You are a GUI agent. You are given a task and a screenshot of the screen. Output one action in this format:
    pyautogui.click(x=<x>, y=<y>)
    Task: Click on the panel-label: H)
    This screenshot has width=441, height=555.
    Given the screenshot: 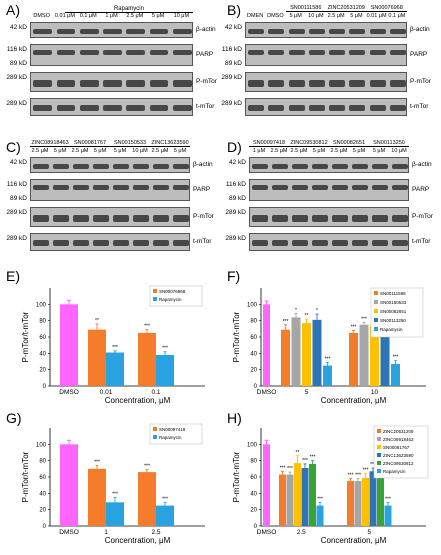 What is the action you would take?
    pyautogui.click(x=234, y=418)
    